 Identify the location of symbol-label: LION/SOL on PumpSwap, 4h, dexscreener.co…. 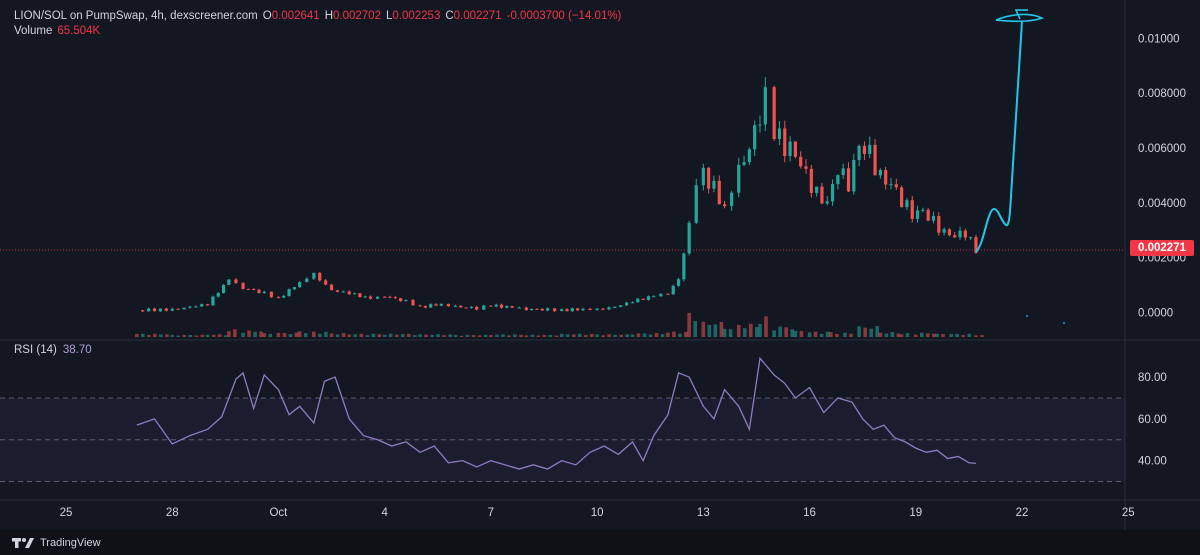
(136, 16).